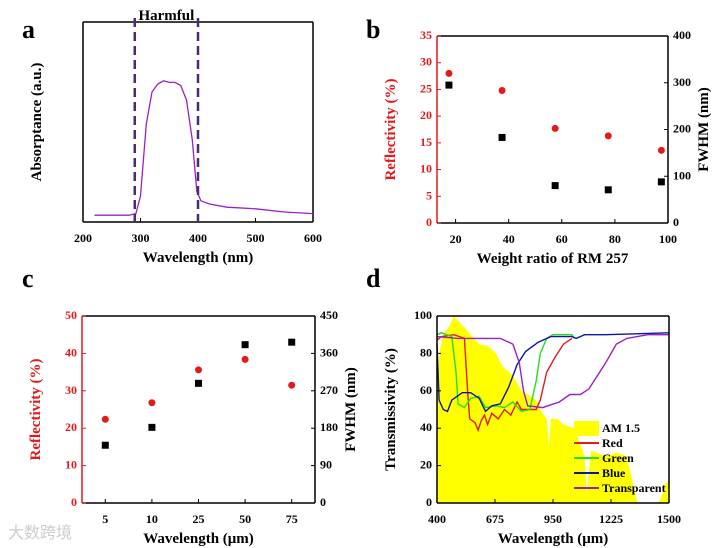  Describe the element at coordinates (199, 519) in the screenshot. I see `x-tick-label-c2: 25` at that location.